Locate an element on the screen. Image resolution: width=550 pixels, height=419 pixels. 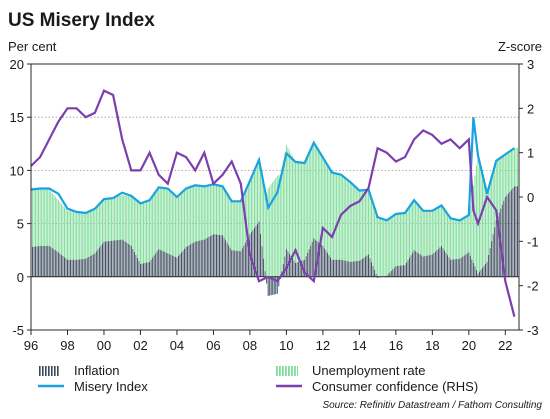
legend-label-inflation: Inflation is located at coordinates (97, 370).